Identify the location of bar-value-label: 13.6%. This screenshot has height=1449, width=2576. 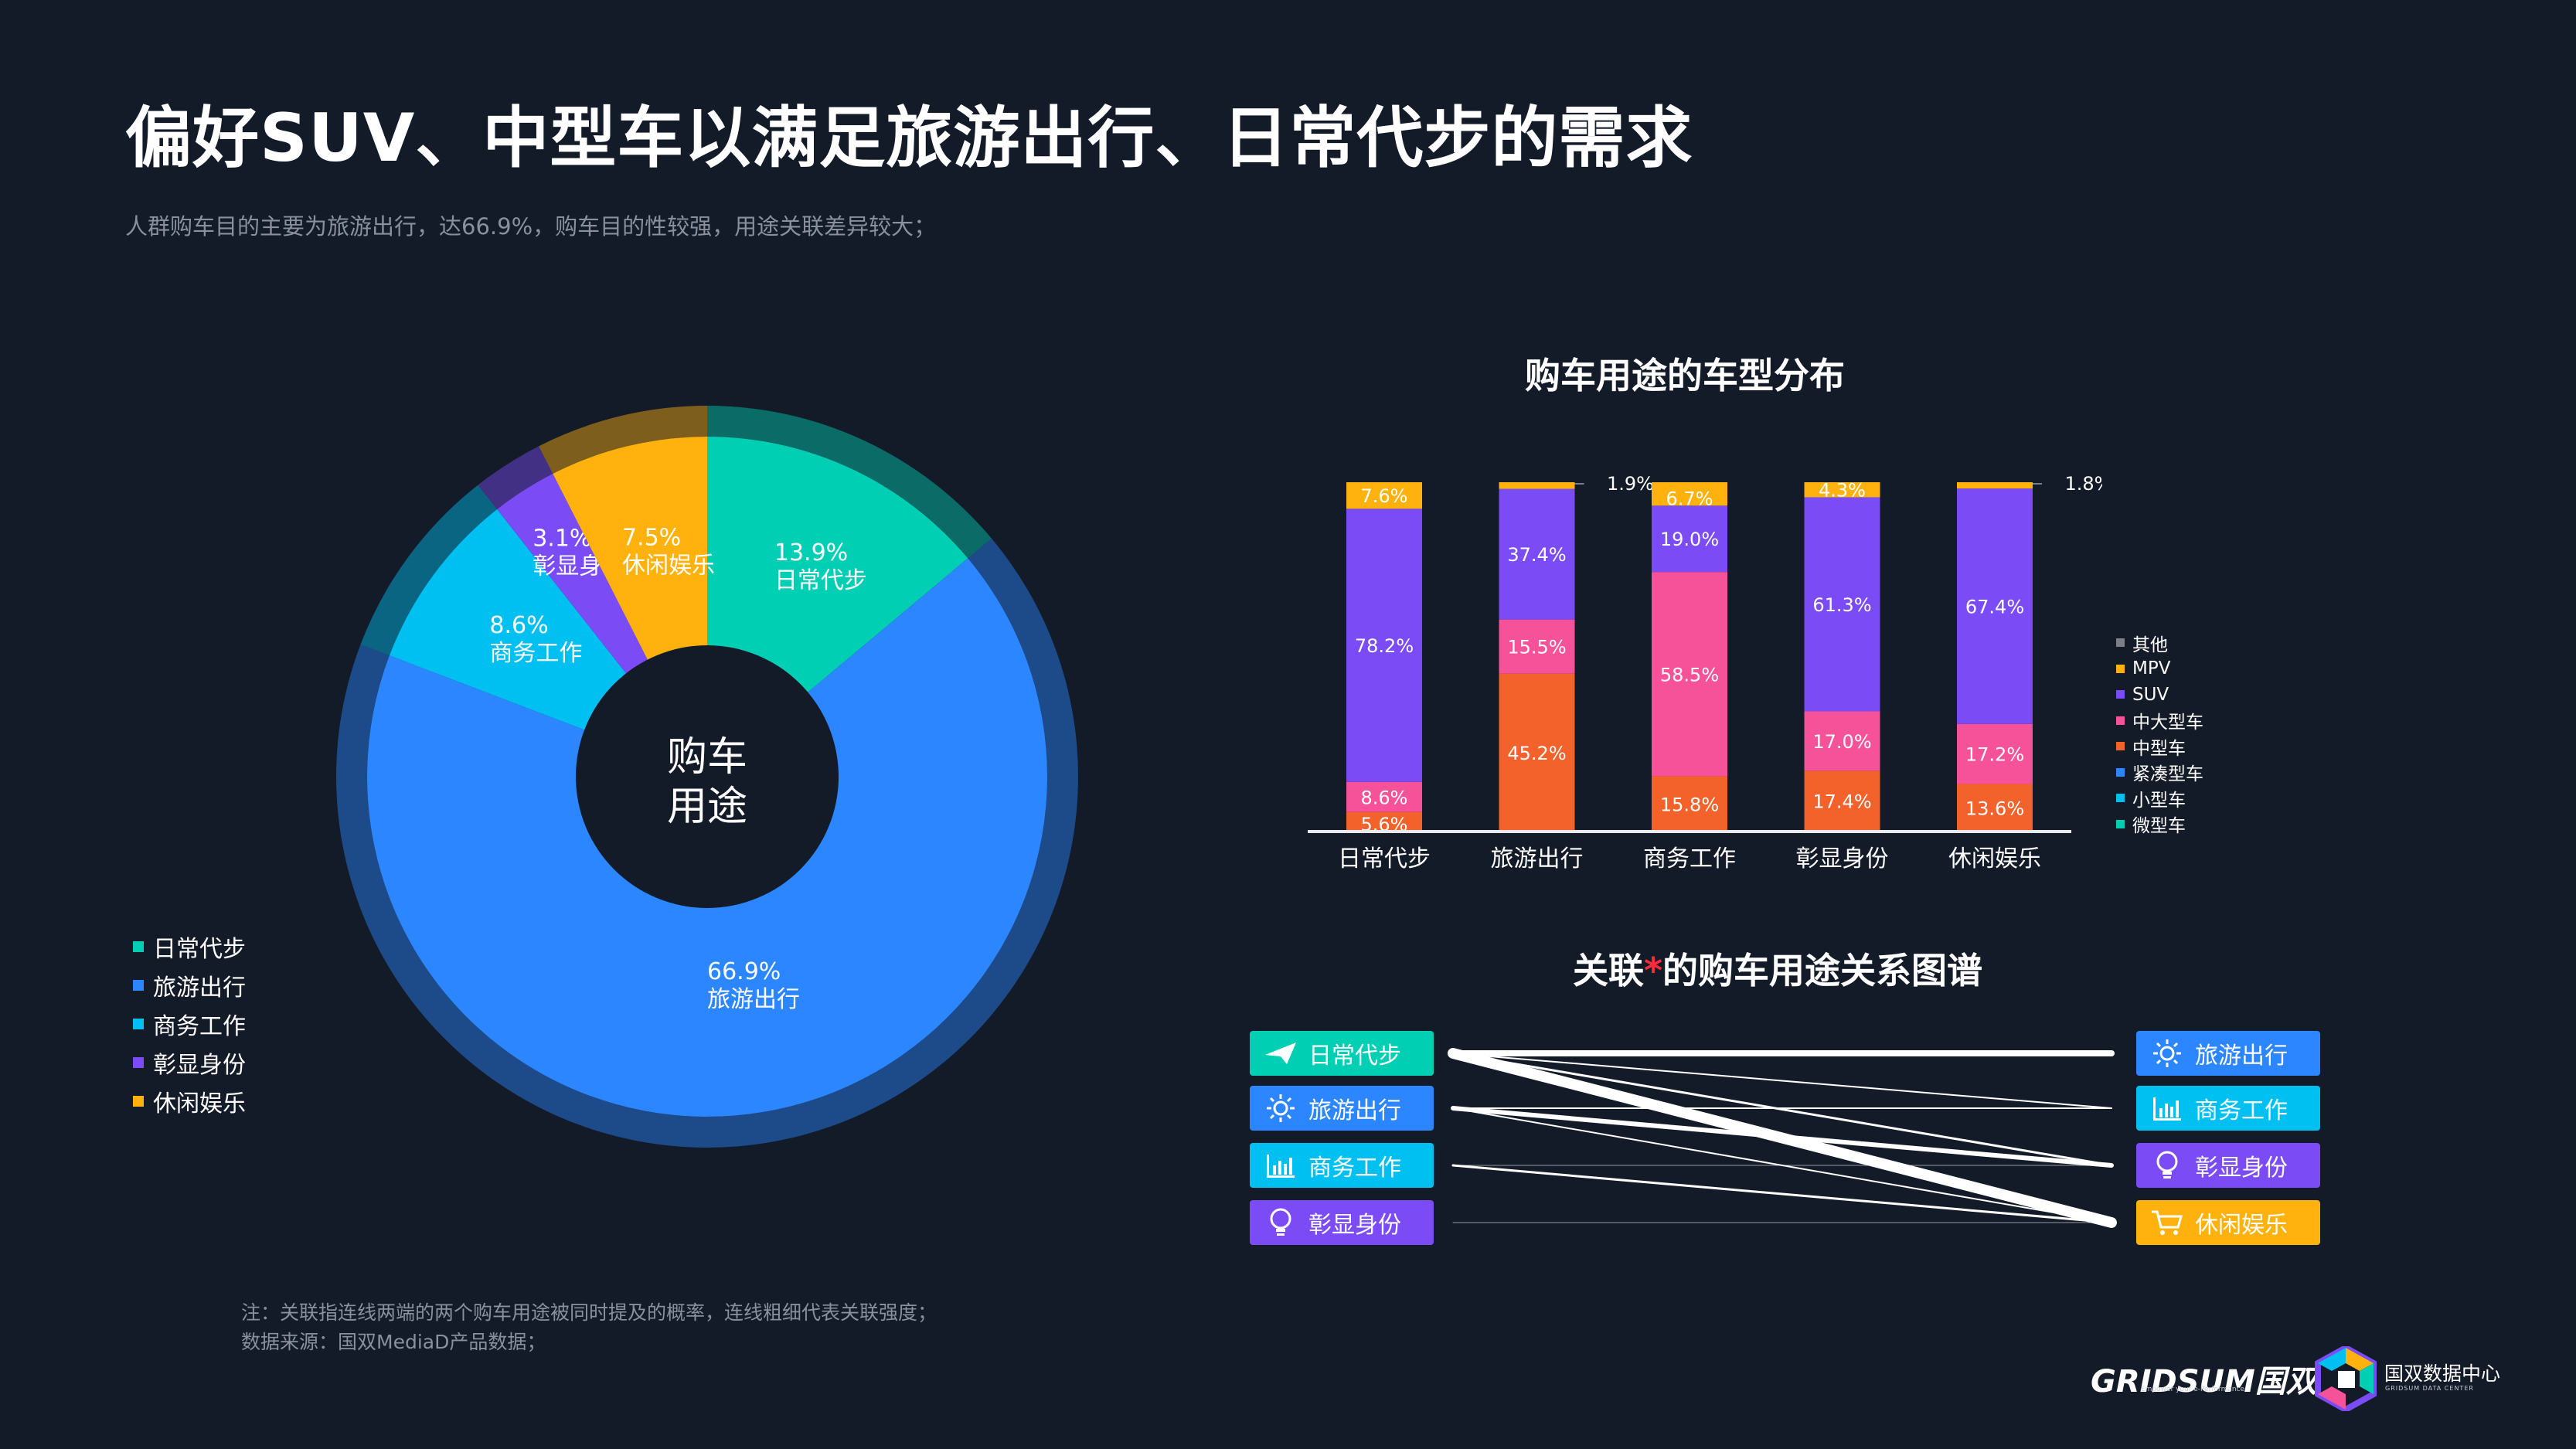
(1994, 808).